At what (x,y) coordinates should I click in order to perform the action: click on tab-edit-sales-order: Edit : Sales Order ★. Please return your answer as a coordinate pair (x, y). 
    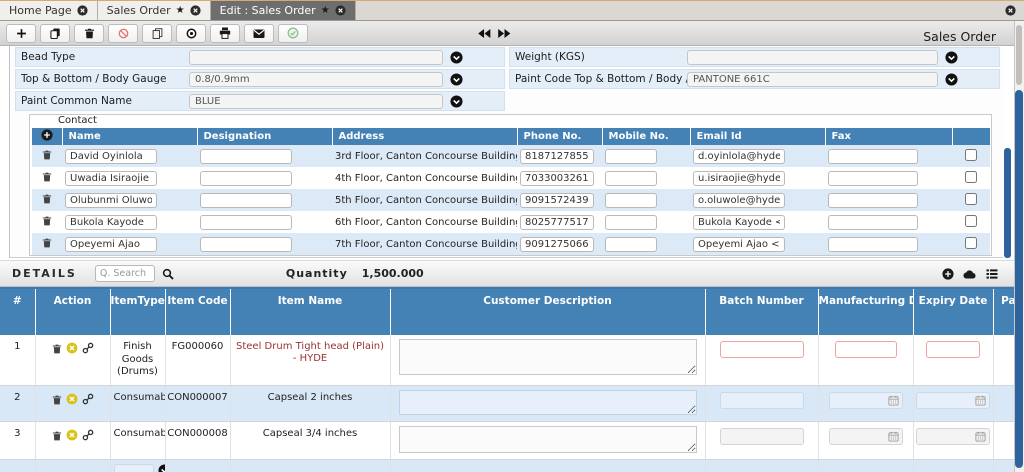
    Looking at the image, I should click on (283, 10).